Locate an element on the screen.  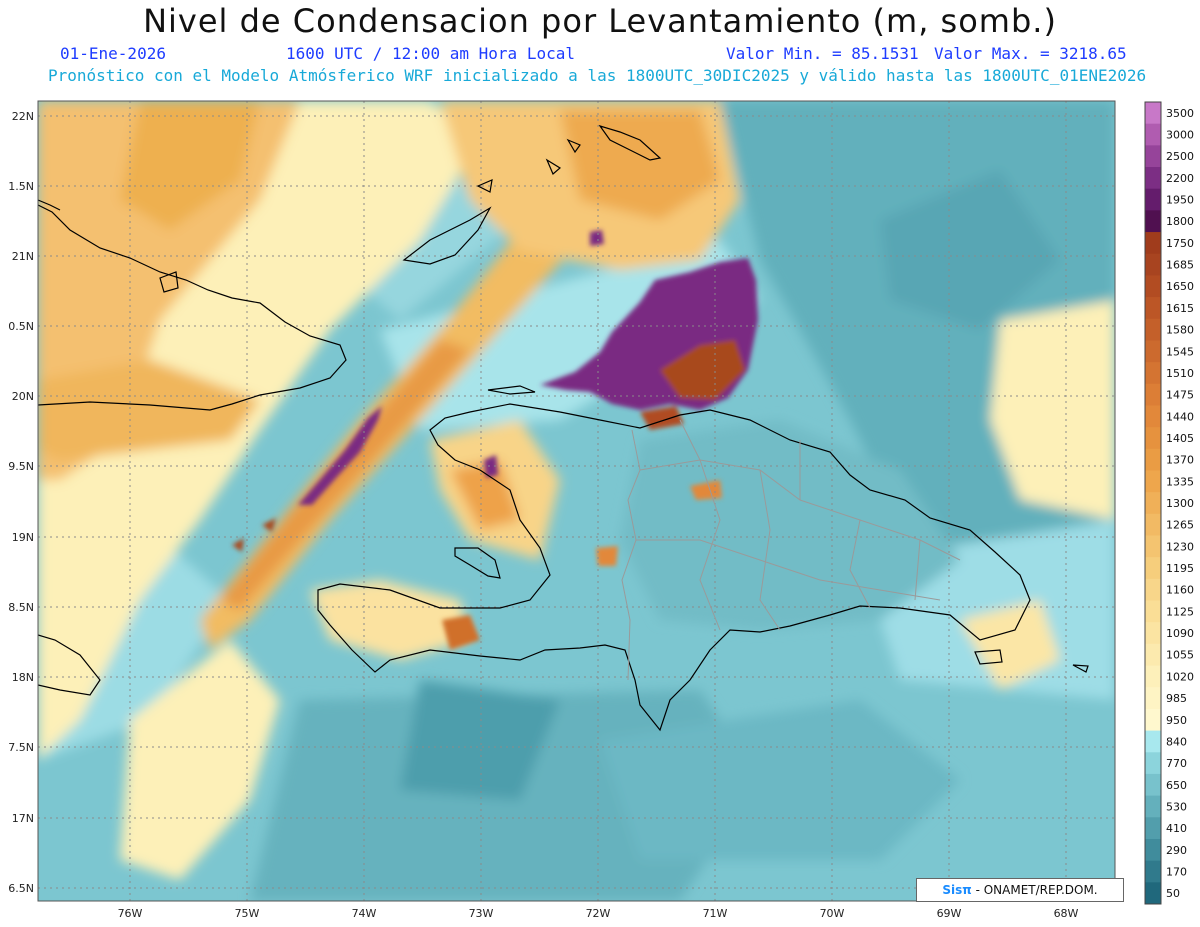
colorbar-label: 1440 is located at coordinates (1180, 416).